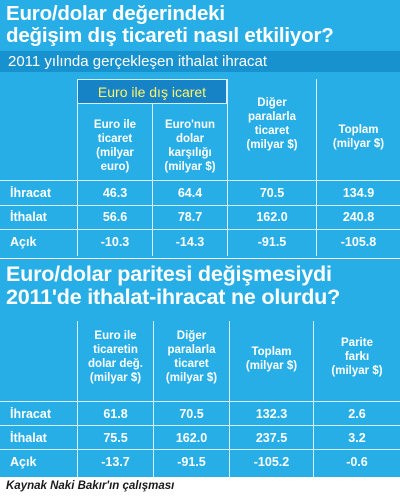  I want to click on source-credit: Kaynak Naki Bakır'ın çalışması, so click(90, 486).